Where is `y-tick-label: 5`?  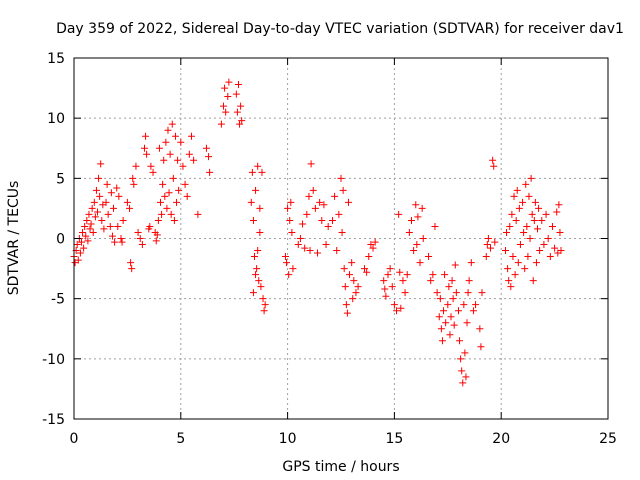
y-tick-label: 5 is located at coordinates (60, 179).